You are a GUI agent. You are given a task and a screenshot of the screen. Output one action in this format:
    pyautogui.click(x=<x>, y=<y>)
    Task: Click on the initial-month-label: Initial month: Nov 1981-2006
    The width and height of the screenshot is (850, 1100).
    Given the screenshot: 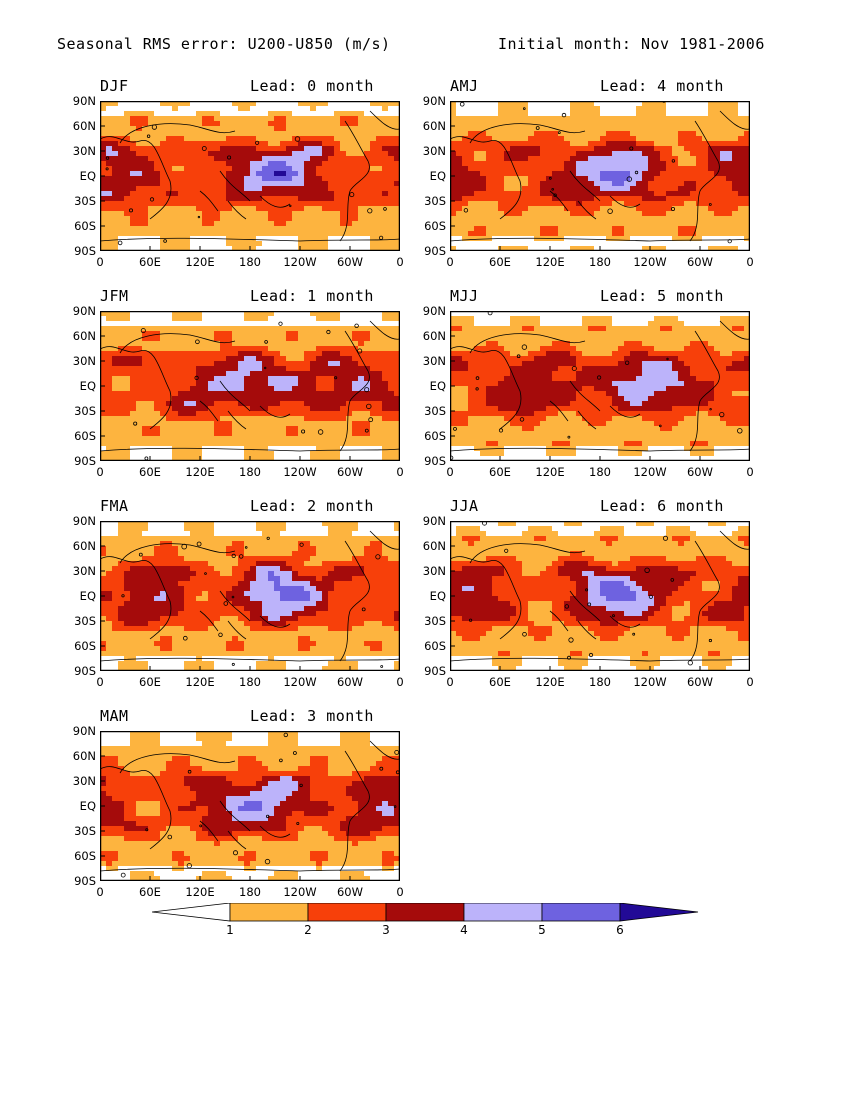 What is the action you would take?
    pyautogui.click(x=631, y=44)
    